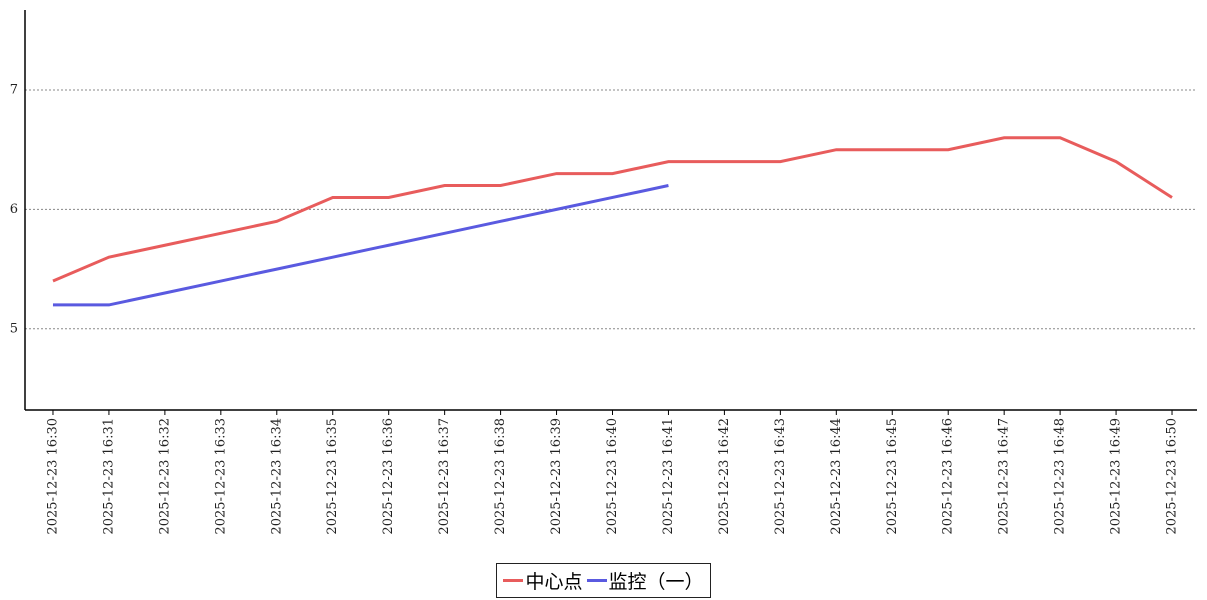  I want to click on x-tick-label: 2025-12-23 16:35, so click(332, 476).